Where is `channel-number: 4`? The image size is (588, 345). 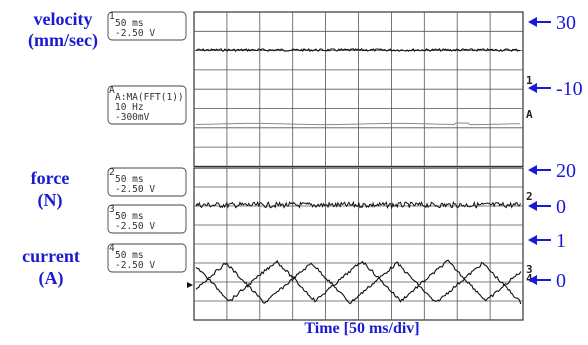 channel-number: 4 is located at coordinates (112, 248).